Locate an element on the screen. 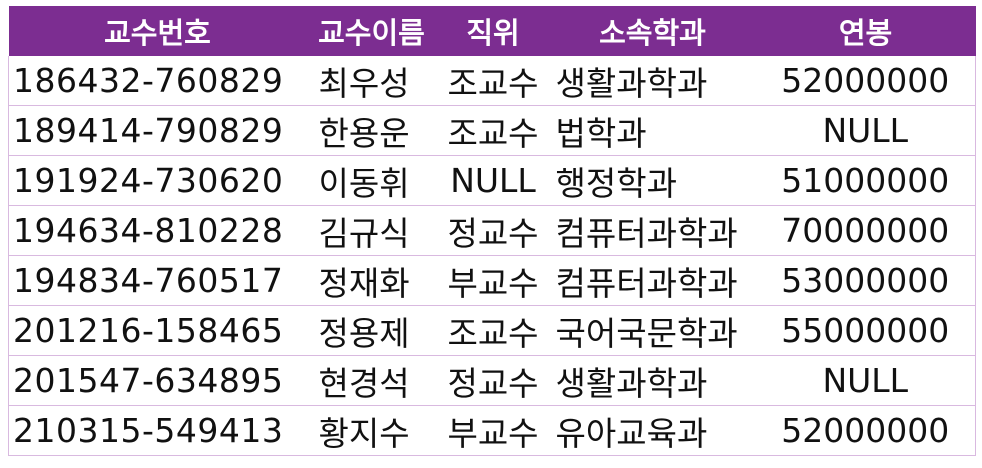  table-row: 194834-760517 정재화 부교수 컴퓨터과학과 53000000 is located at coordinates (492, 280).